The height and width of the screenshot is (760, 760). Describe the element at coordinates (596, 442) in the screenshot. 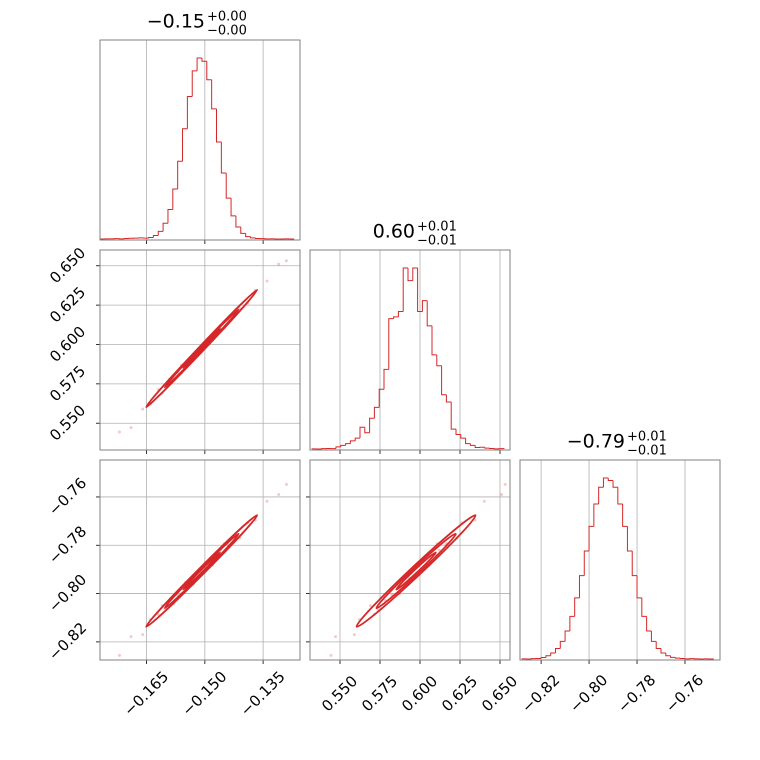

I see `panel-title: −0.79` at that location.